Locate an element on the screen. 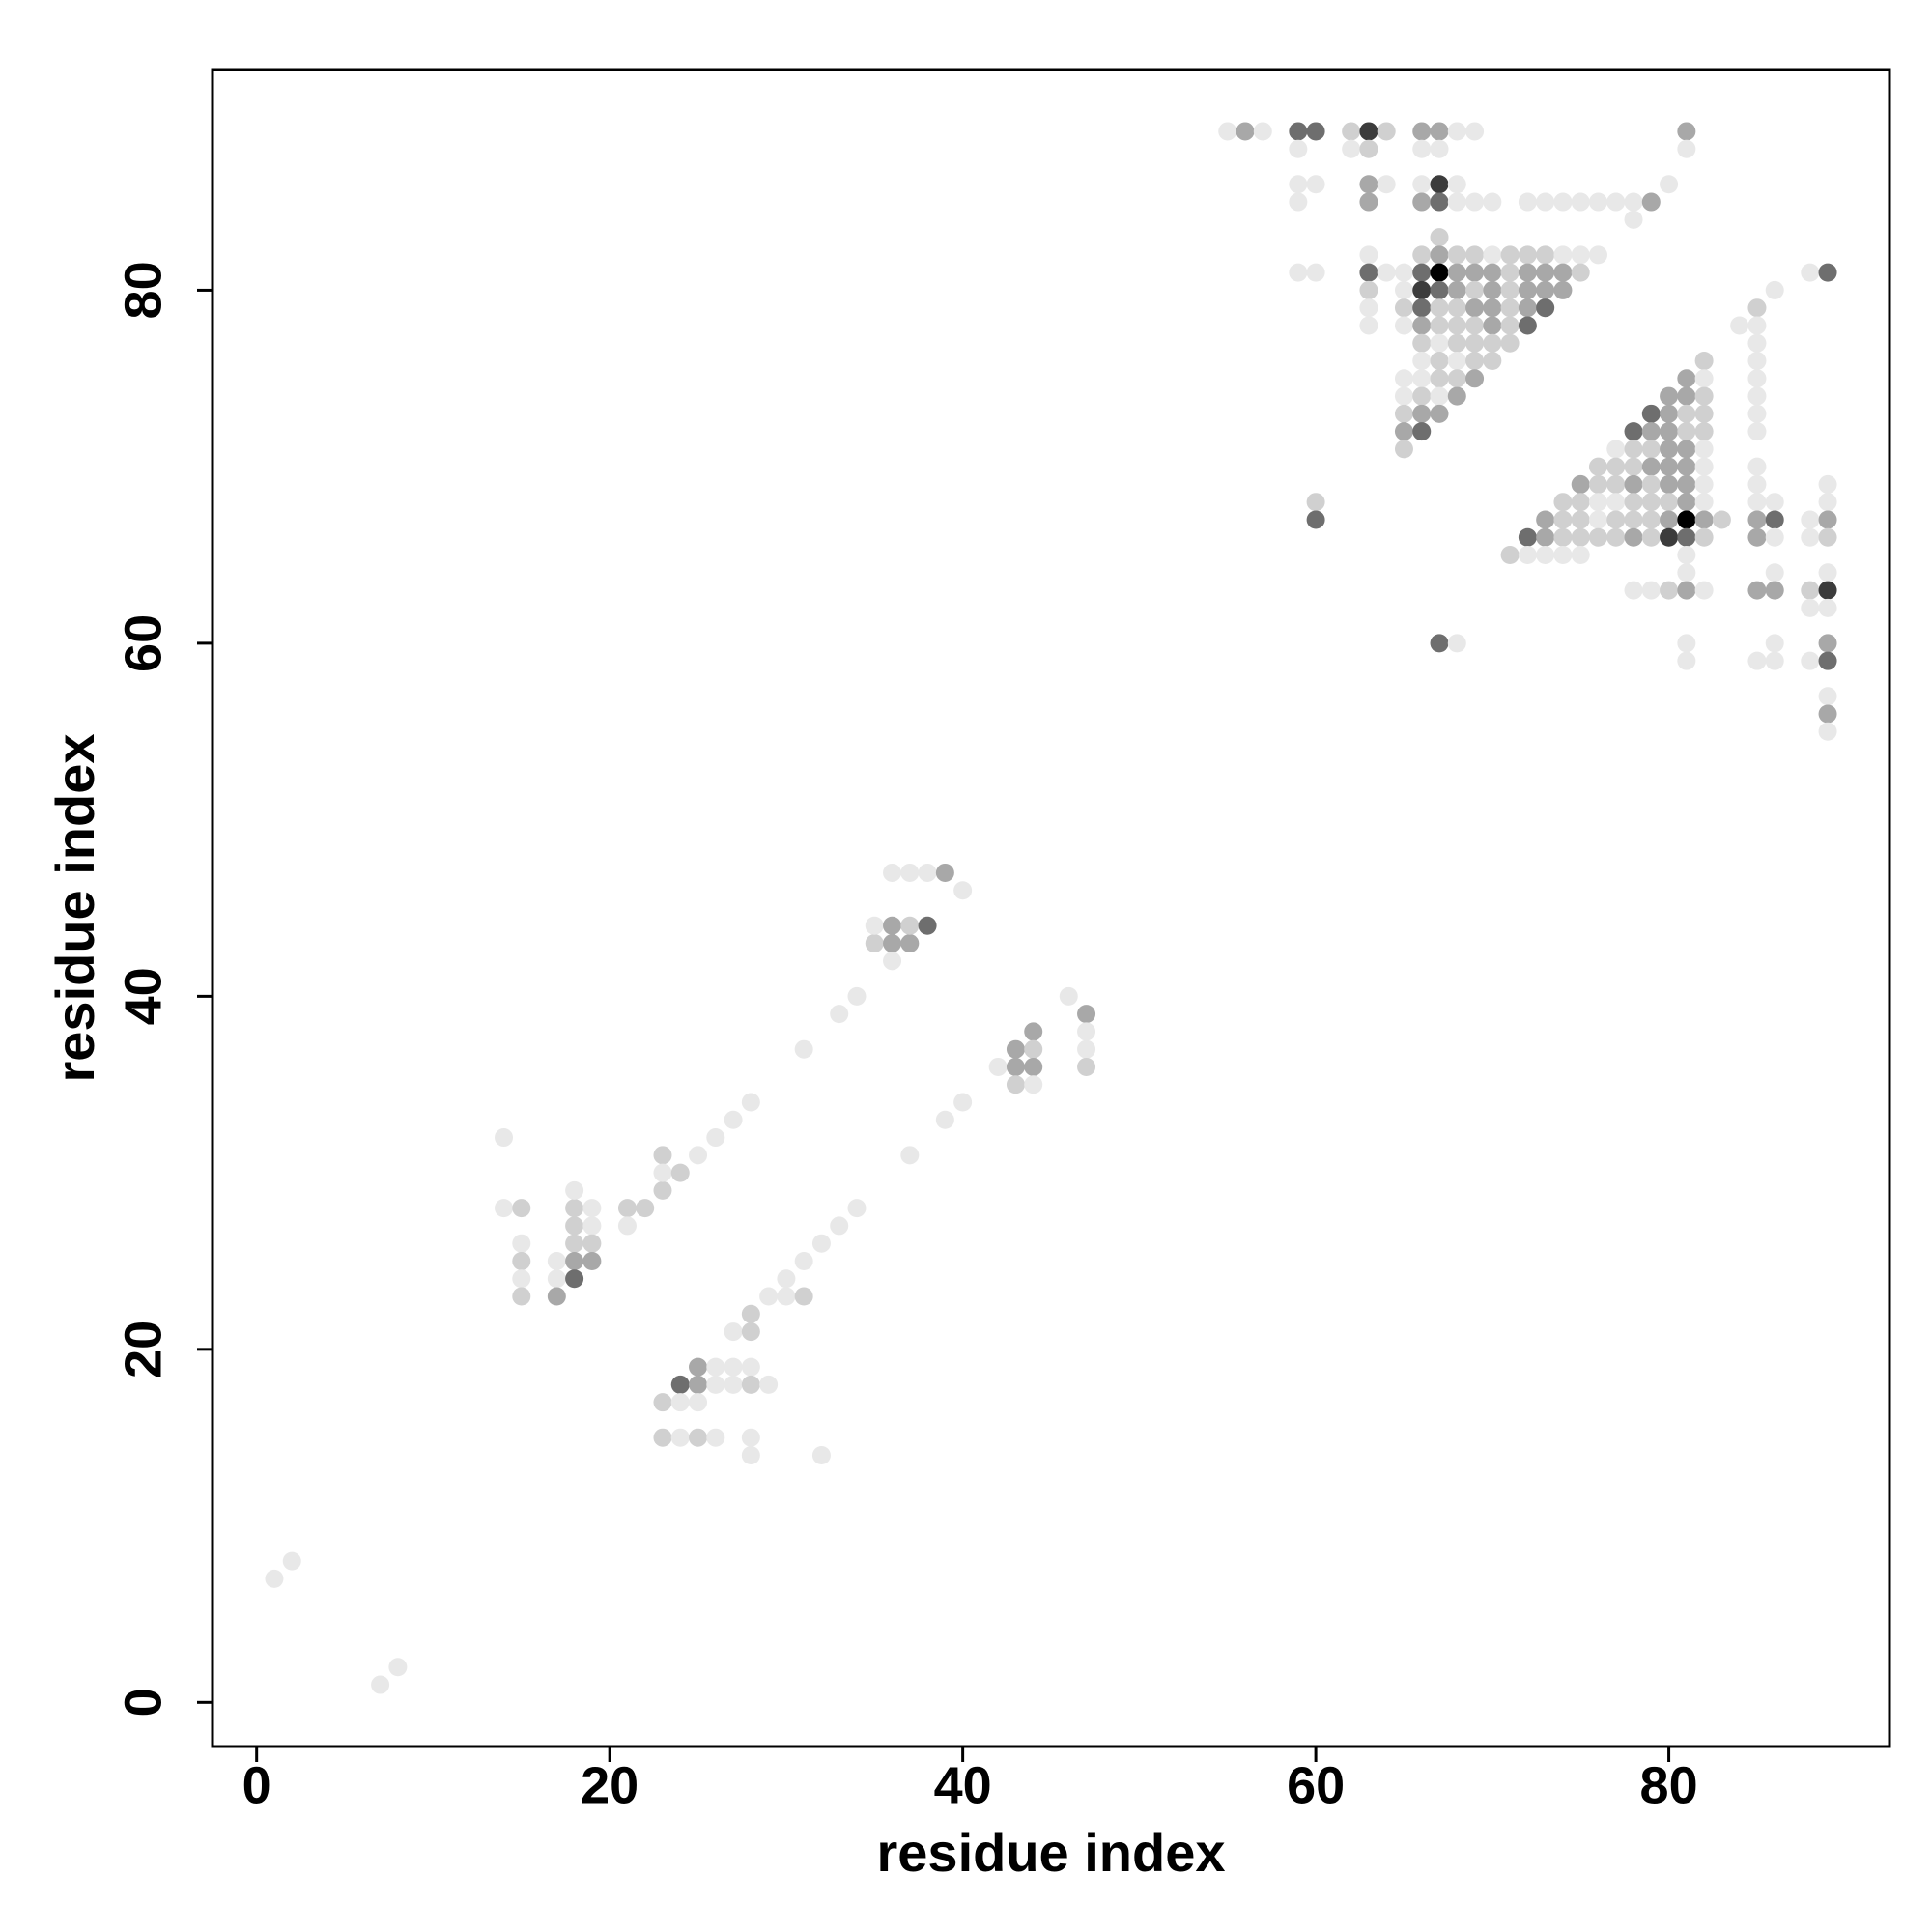 The width and height of the screenshot is (1932, 1932). y-tick-label: 20 is located at coordinates (143, 1349).